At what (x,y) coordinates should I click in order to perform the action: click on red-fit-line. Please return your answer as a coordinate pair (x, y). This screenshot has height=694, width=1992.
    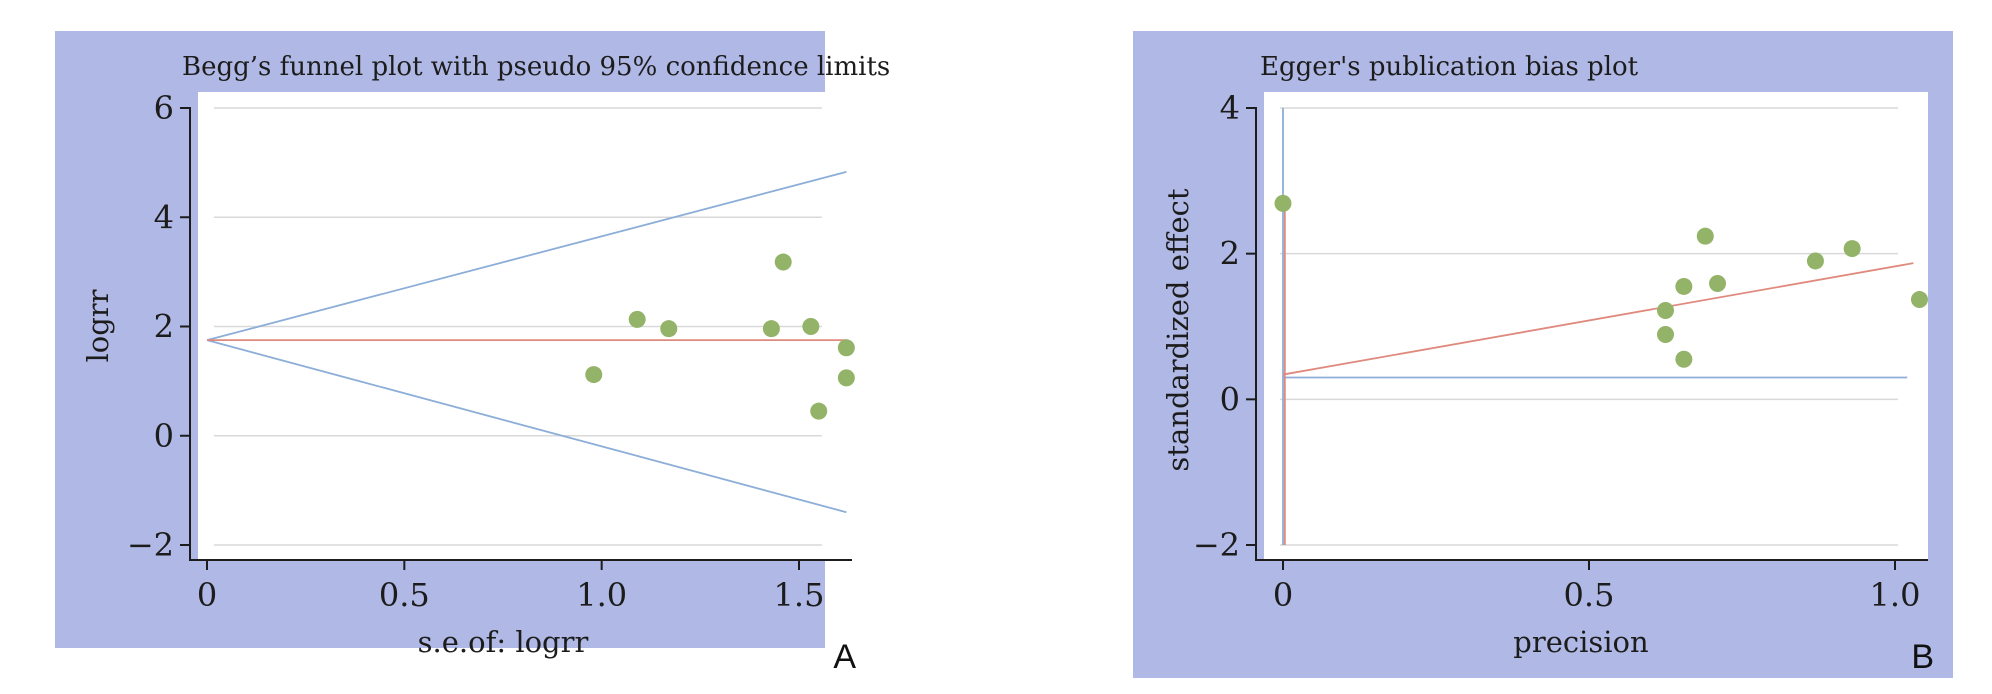
    Looking at the image, I should click on (1598, 319).